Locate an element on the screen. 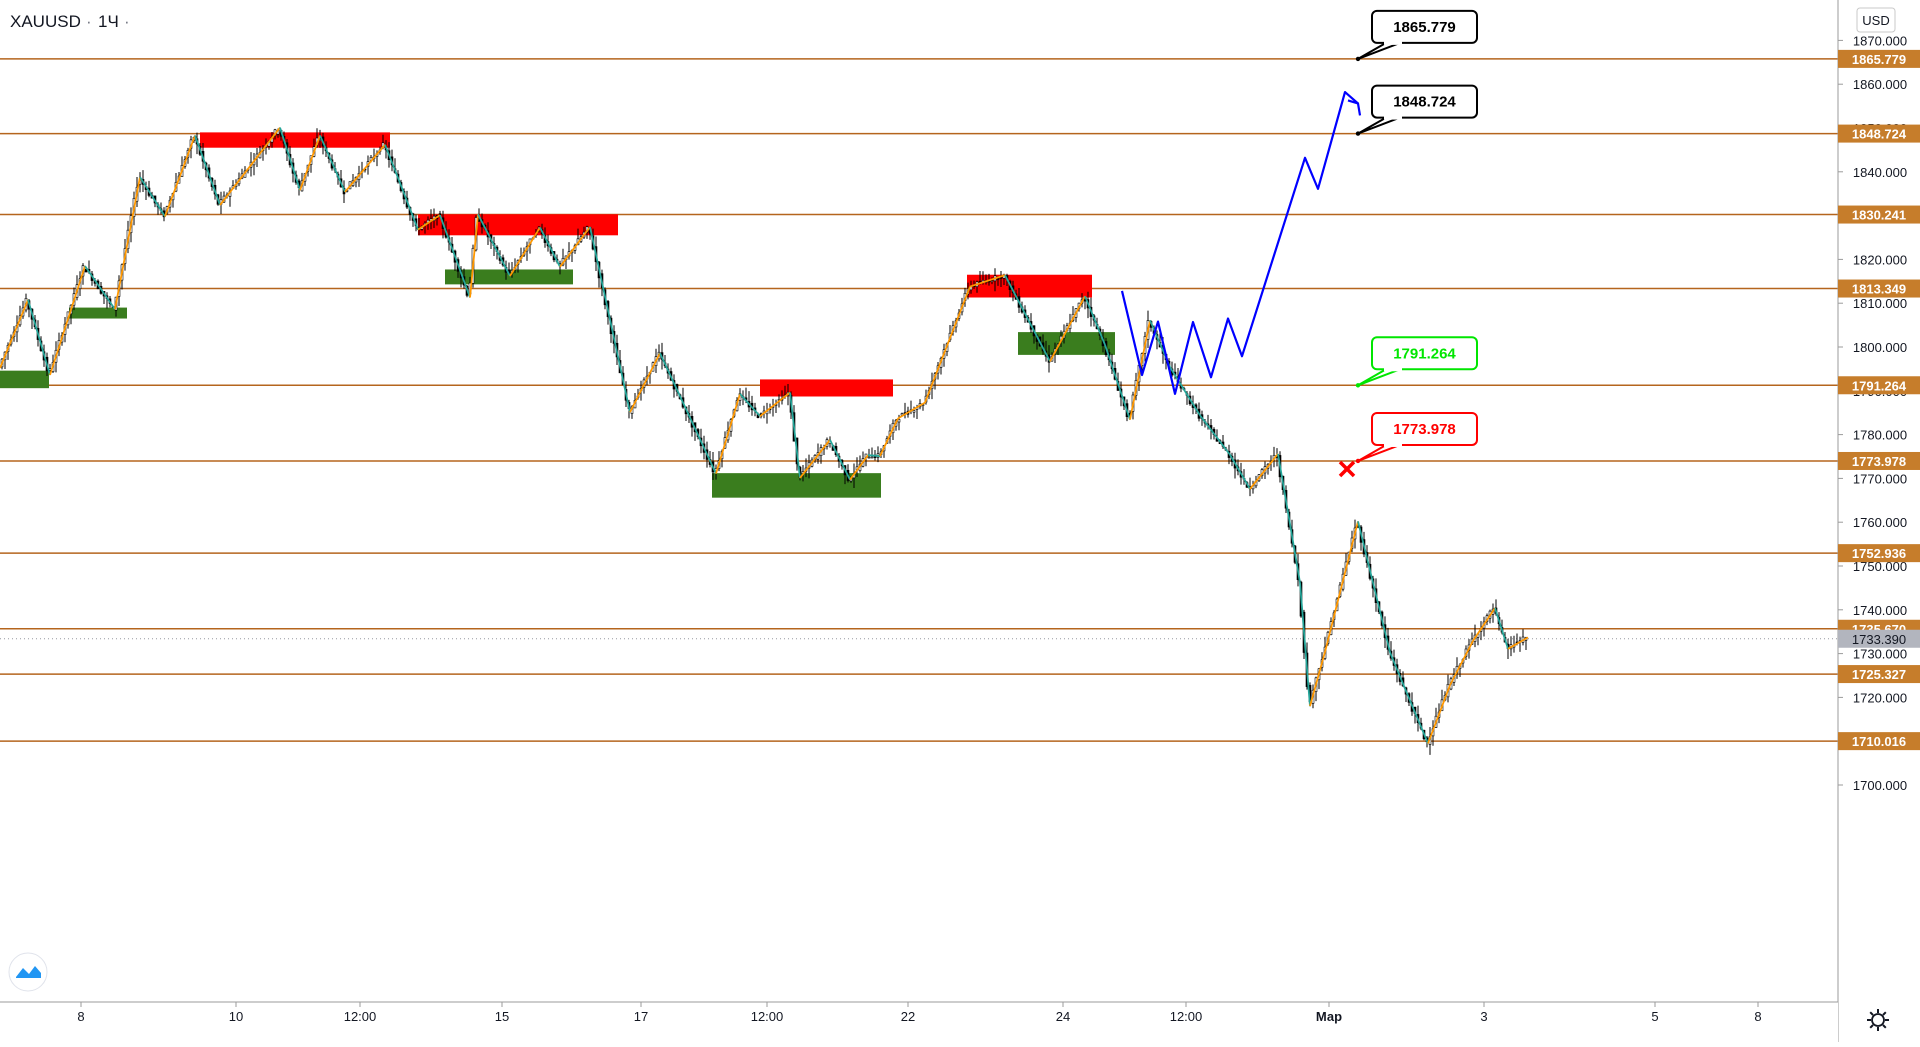 This screenshot has height=1047, width=1920. callout-label: 1791.264 is located at coordinates (1424, 353).